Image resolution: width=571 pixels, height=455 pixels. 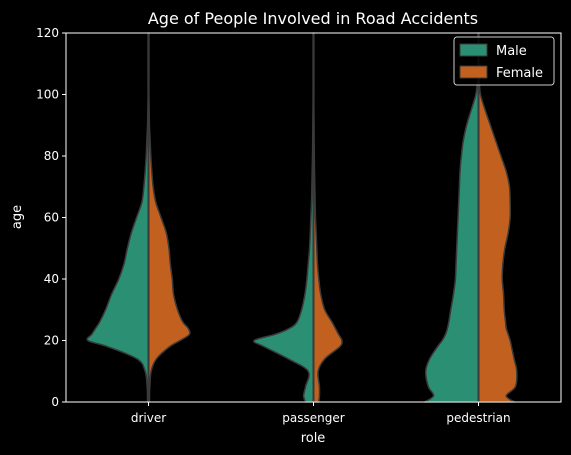 What do you see at coordinates (47, 33) in the screenshot?
I see `y-tick-label: 120` at bounding box center [47, 33].